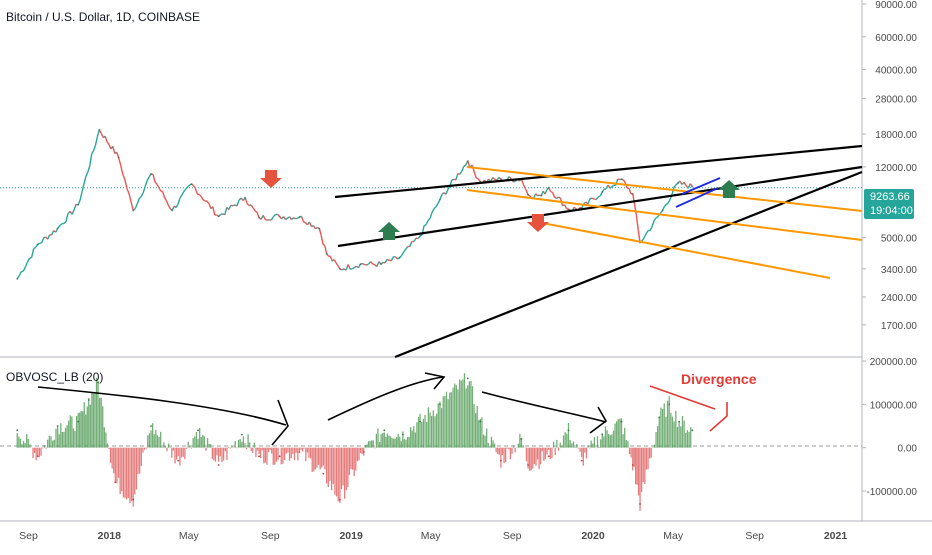 The image size is (932, 555). Describe the element at coordinates (110, 536) in the screenshot. I see `time-tick-label: 2018` at that location.